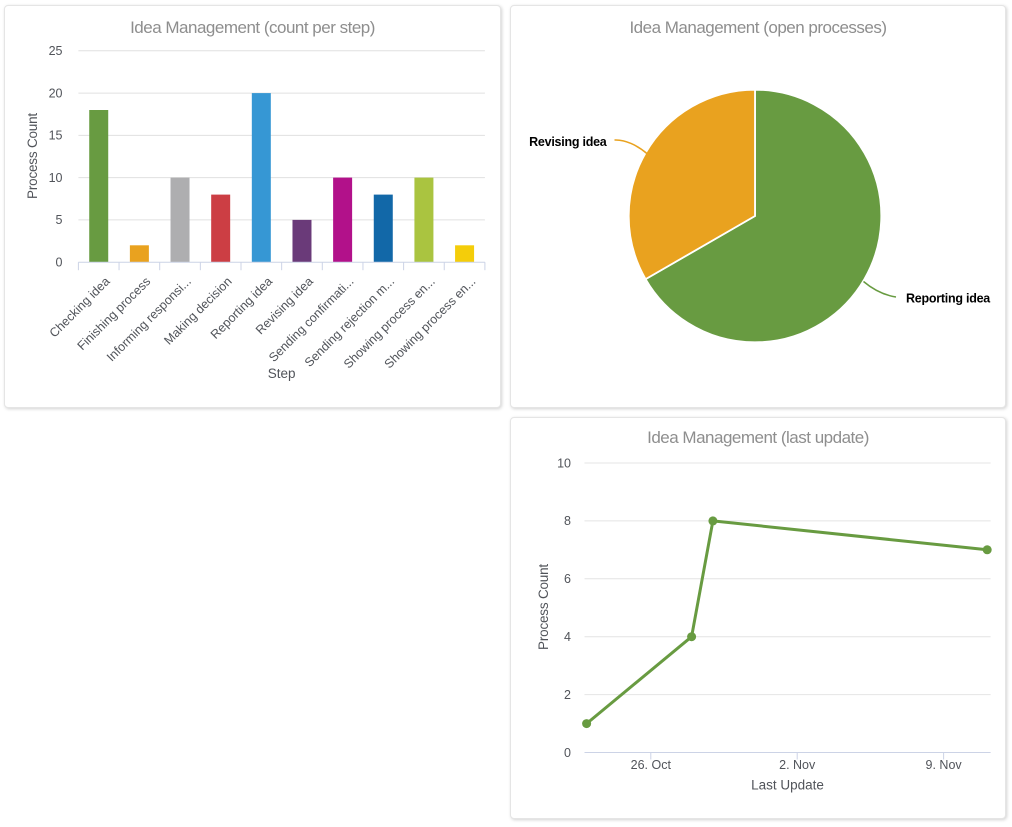  I want to click on svg-text: 20, so click(56, 93).